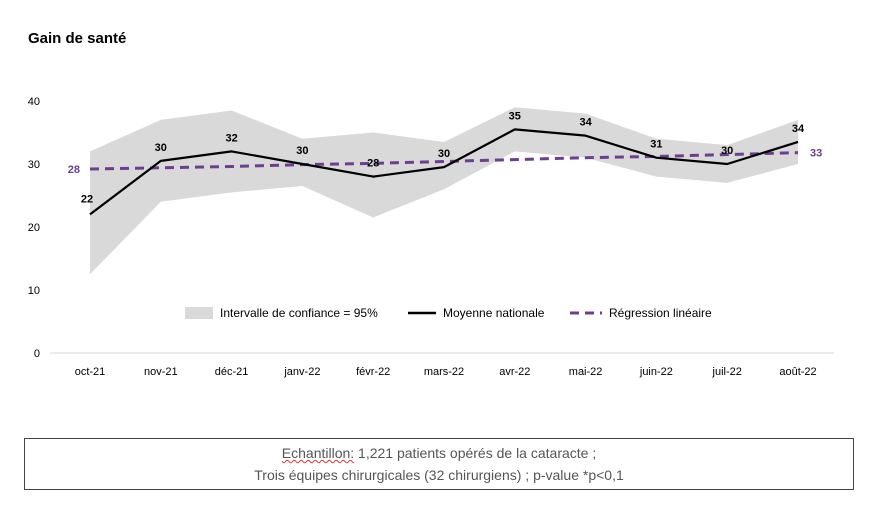  Describe the element at coordinates (660, 313) in the screenshot. I see `legend-label-regression: Régression linéaire` at that location.